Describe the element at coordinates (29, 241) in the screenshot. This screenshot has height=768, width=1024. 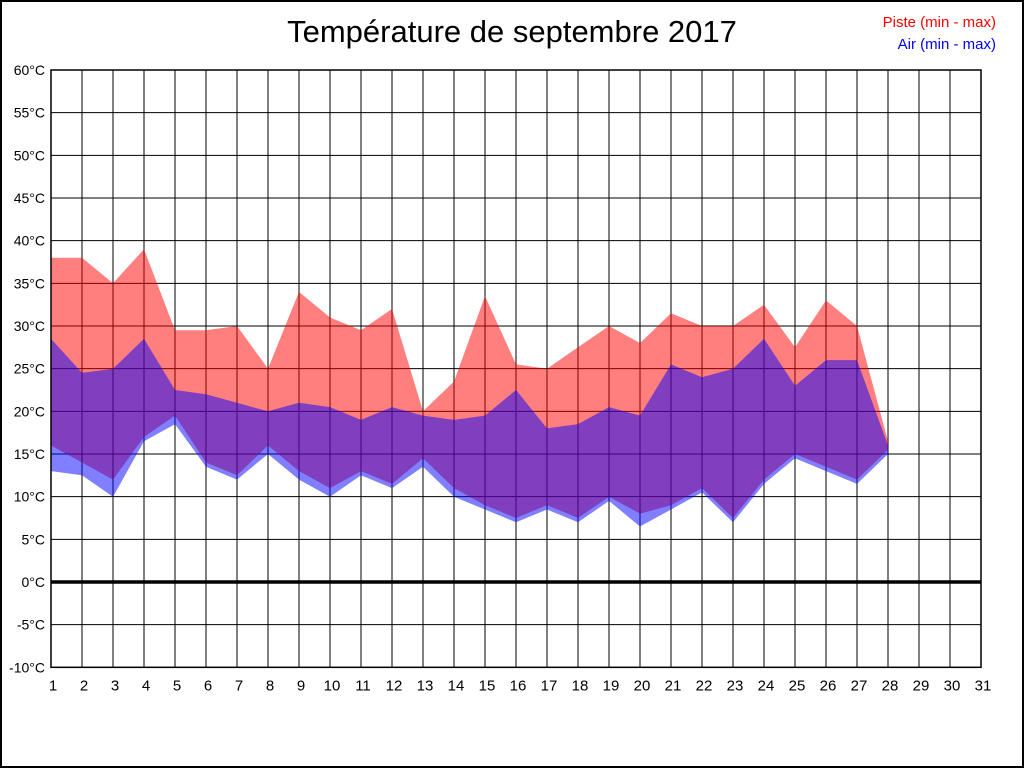
I see `y-tick-label: 40°C` at that location.